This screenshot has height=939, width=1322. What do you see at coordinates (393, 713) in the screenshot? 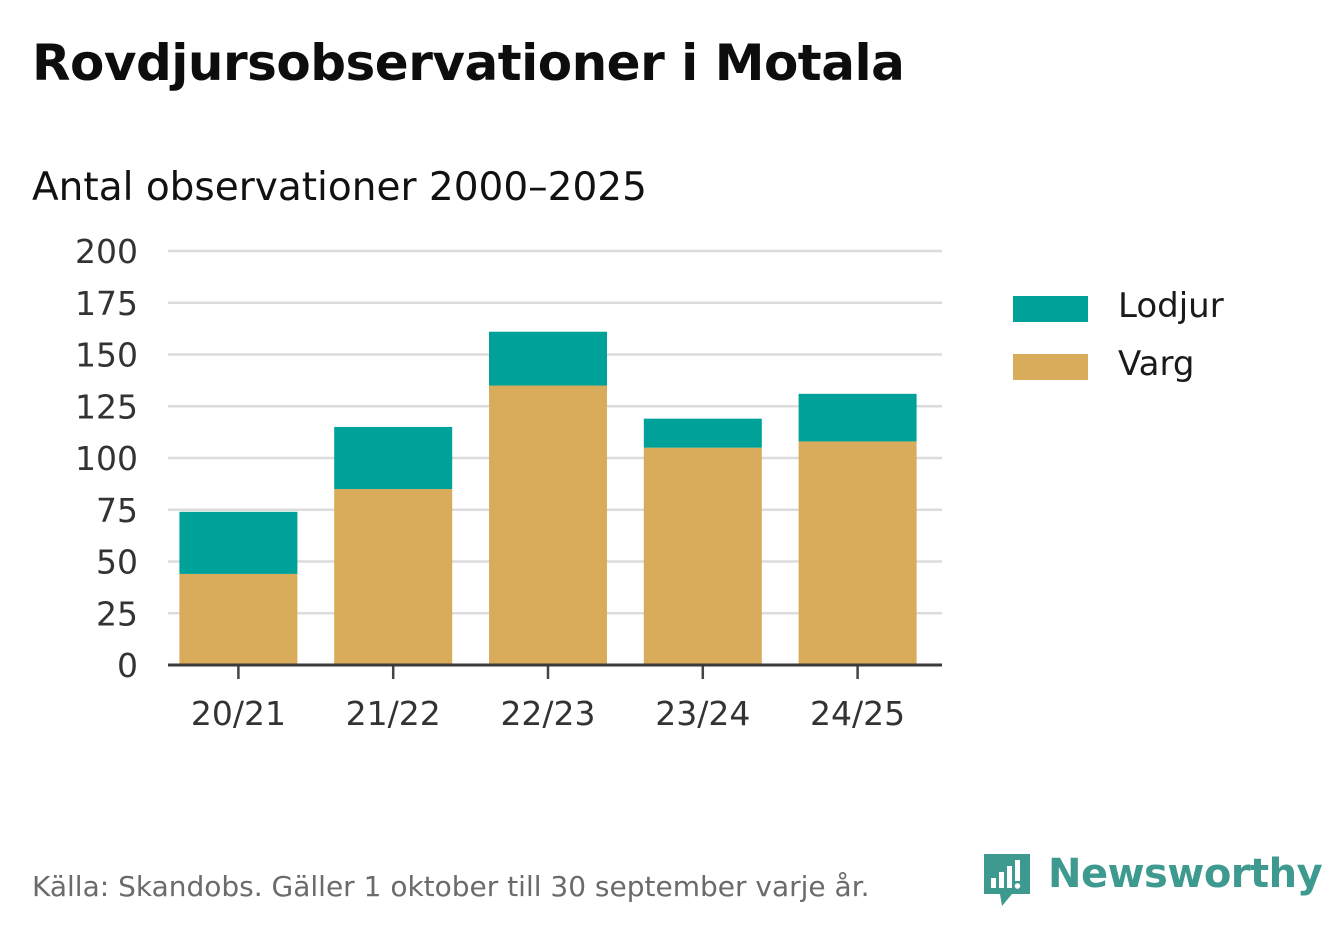
I see `x-tick-label-21-22: 21/22` at bounding box center [393, 713].